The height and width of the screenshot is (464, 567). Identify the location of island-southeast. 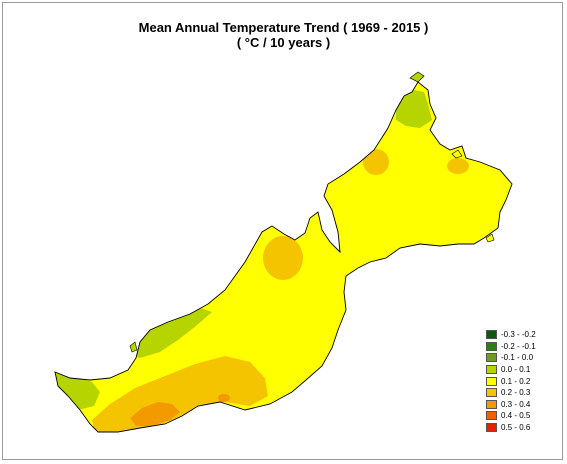
(490, 238).